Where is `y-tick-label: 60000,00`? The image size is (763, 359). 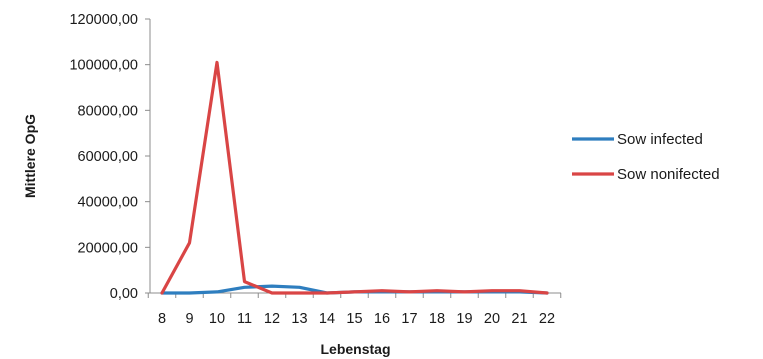 y-tick-label: 60000,00 is located at coordinates (108, 157).